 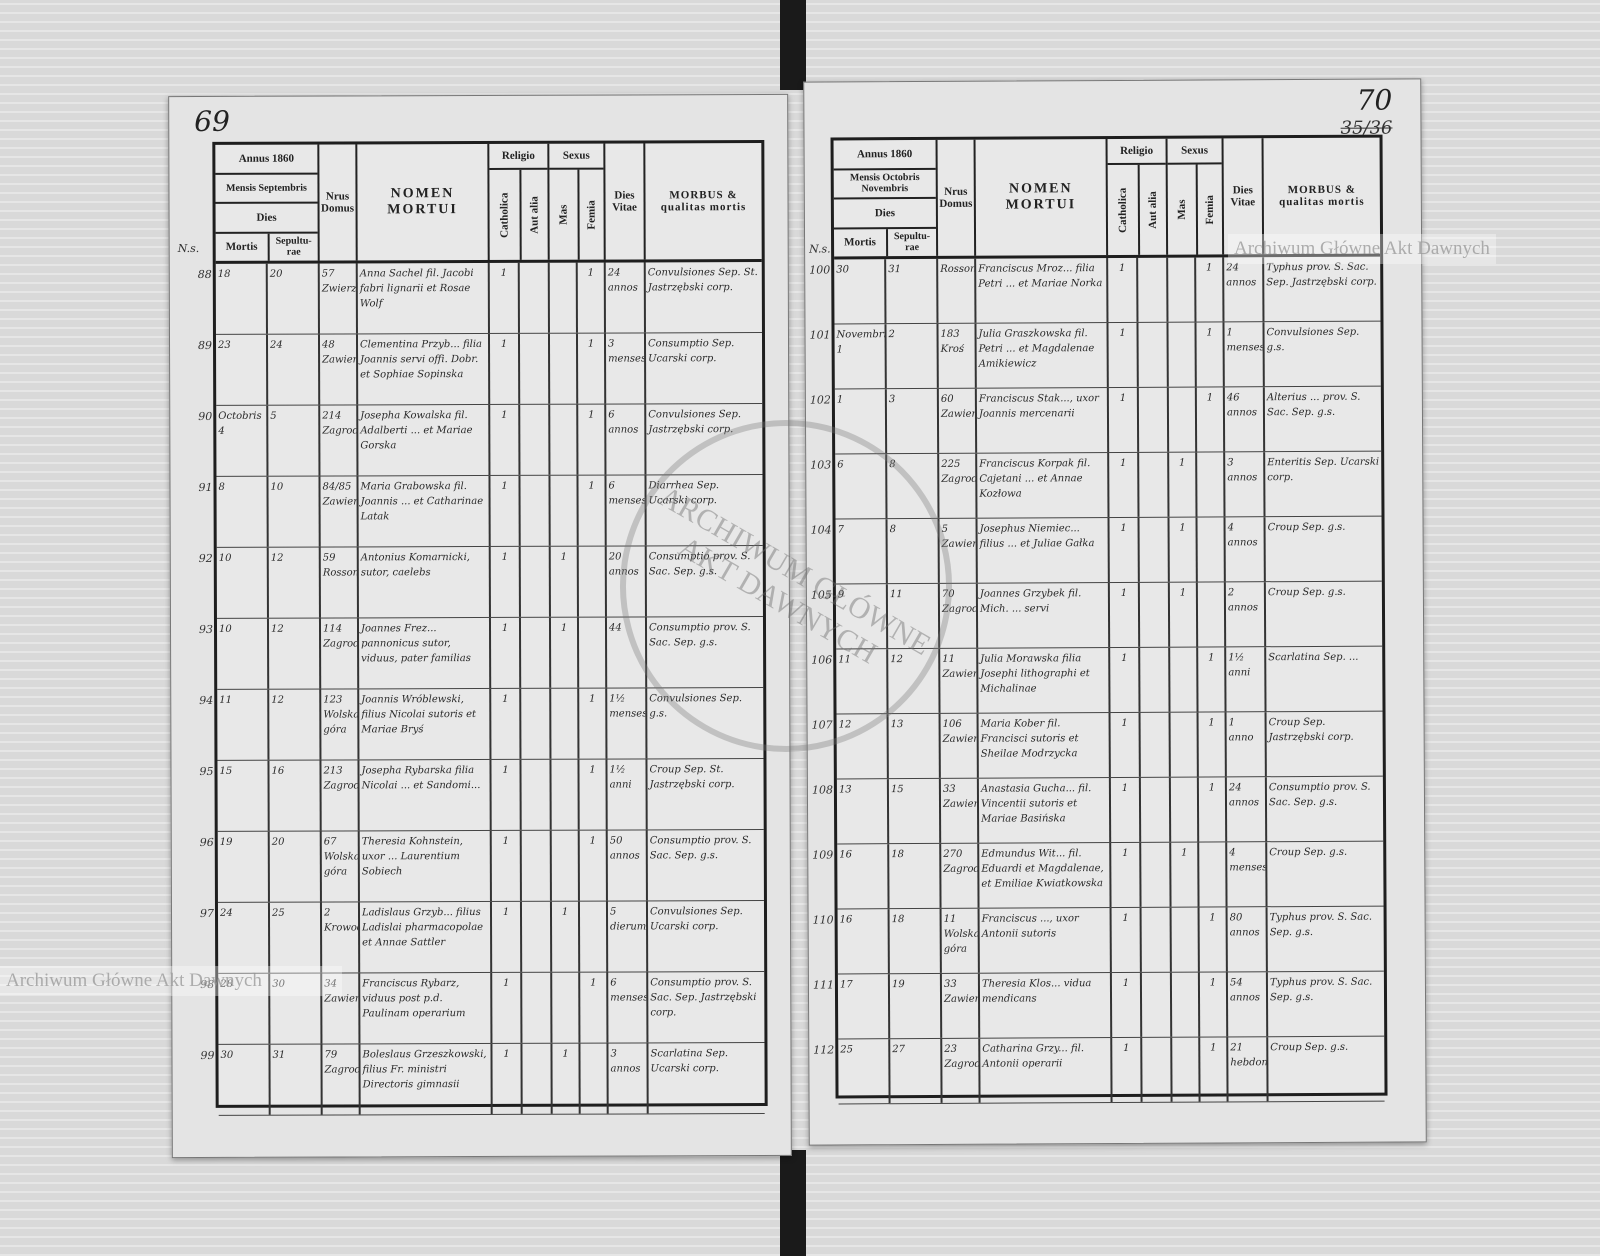 What do you see at coordinates (339, 582) in the screenshot?
I see `cell-domus: 59 Rossomonowili` at bounding box center [339, 582].